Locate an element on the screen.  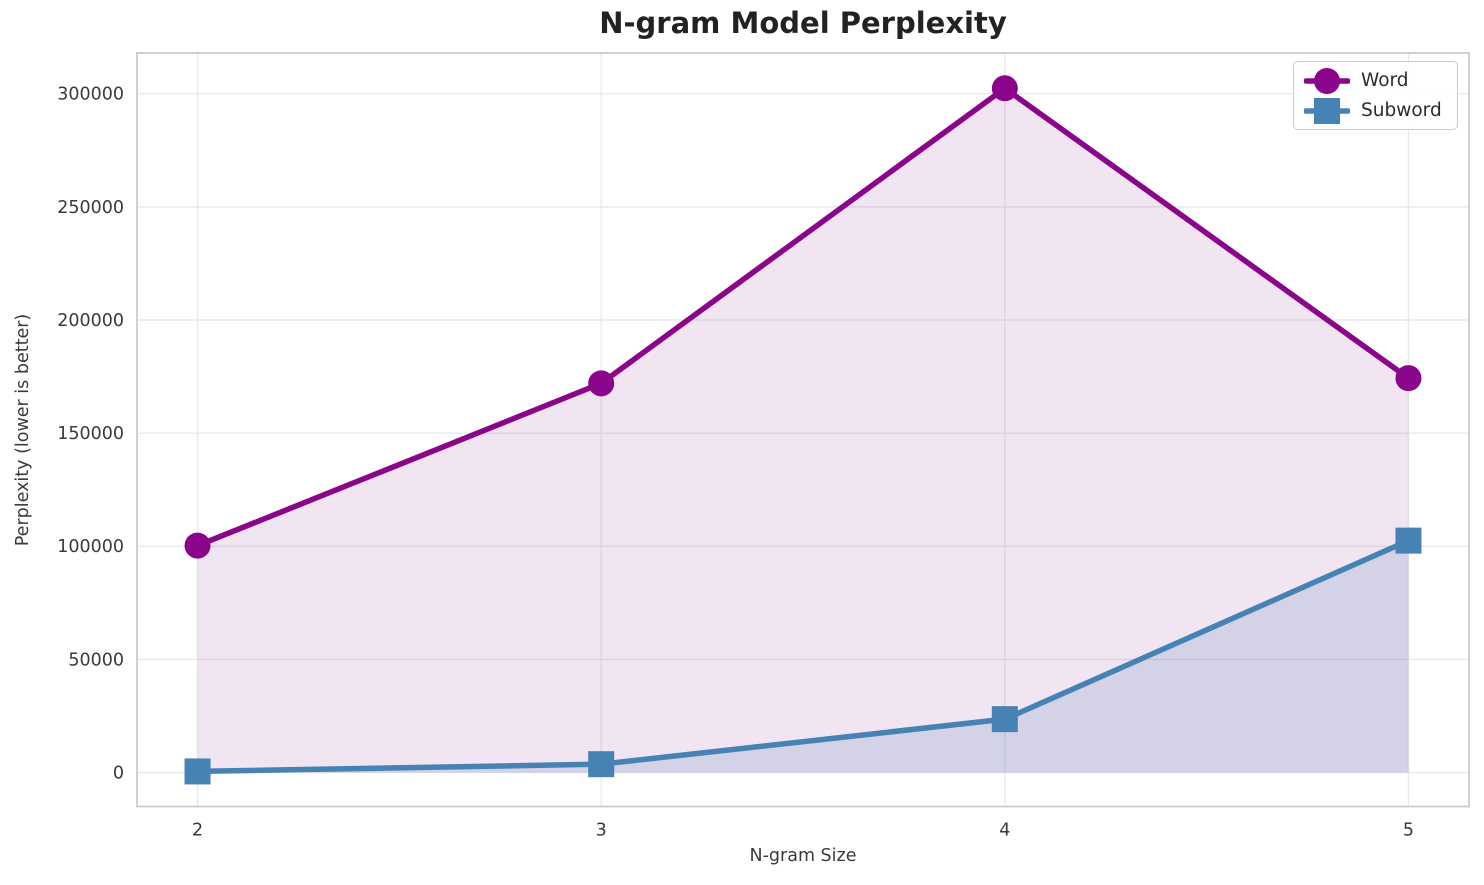
marker-subword-n2 is located at coordinates (197, 771).